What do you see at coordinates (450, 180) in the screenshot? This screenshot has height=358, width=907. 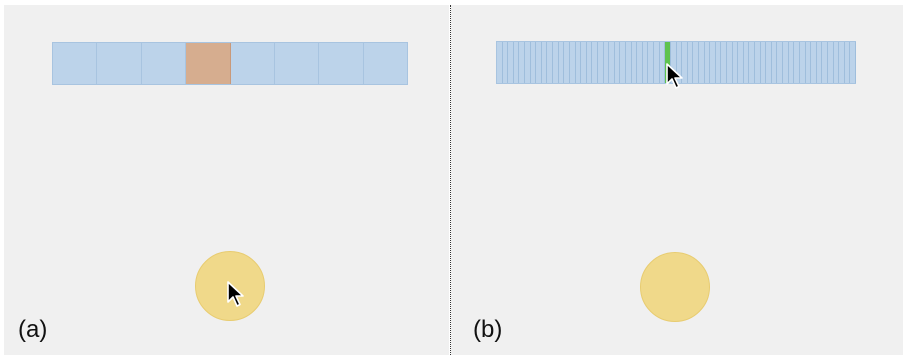 I see `panel-divider` at bounding box center [450, 180].